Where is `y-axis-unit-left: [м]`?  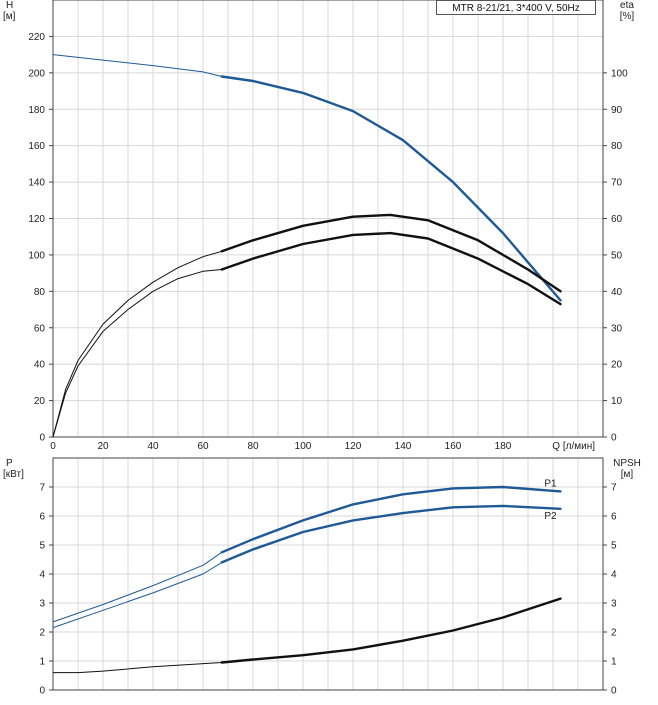 y-axis-unit-left: [м] is located at coordinates (9, 16).